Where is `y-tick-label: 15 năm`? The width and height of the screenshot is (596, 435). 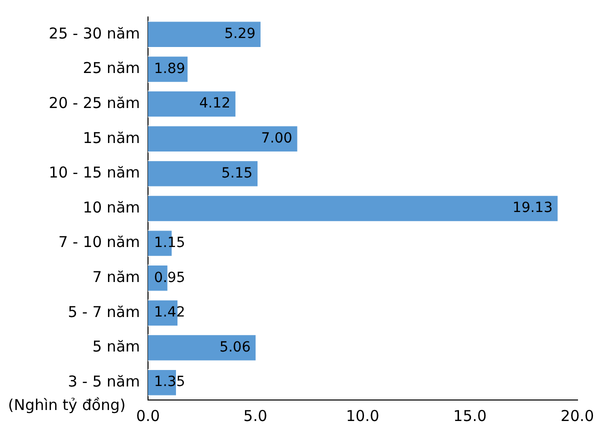 y-tick-label: 15 năm is located at coordinates (111, 137).